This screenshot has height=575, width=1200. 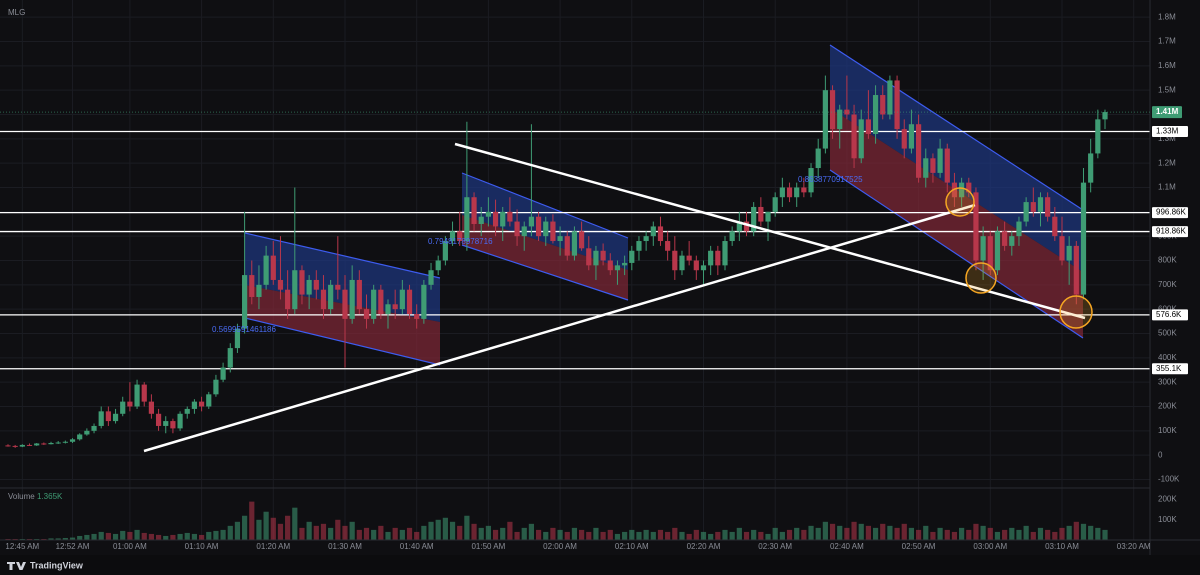 I want to click on channel-upper, so click(x=545, y=221).